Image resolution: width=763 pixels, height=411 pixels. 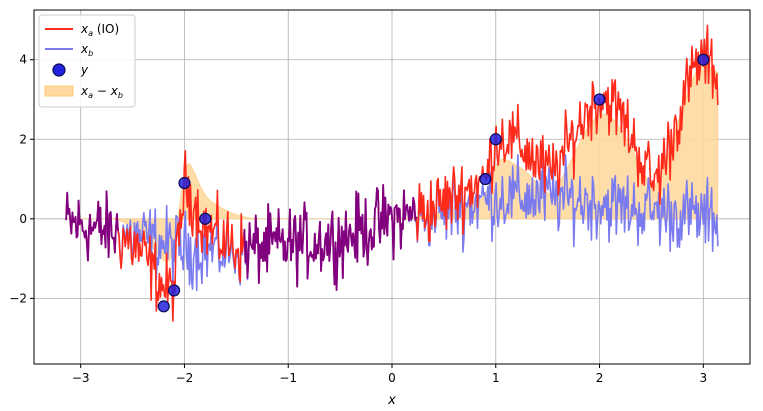 What do you see at coordinates (288, 378) in the screenshot?
I see `x-tick-label: −1` at bounding box center [288, 378].